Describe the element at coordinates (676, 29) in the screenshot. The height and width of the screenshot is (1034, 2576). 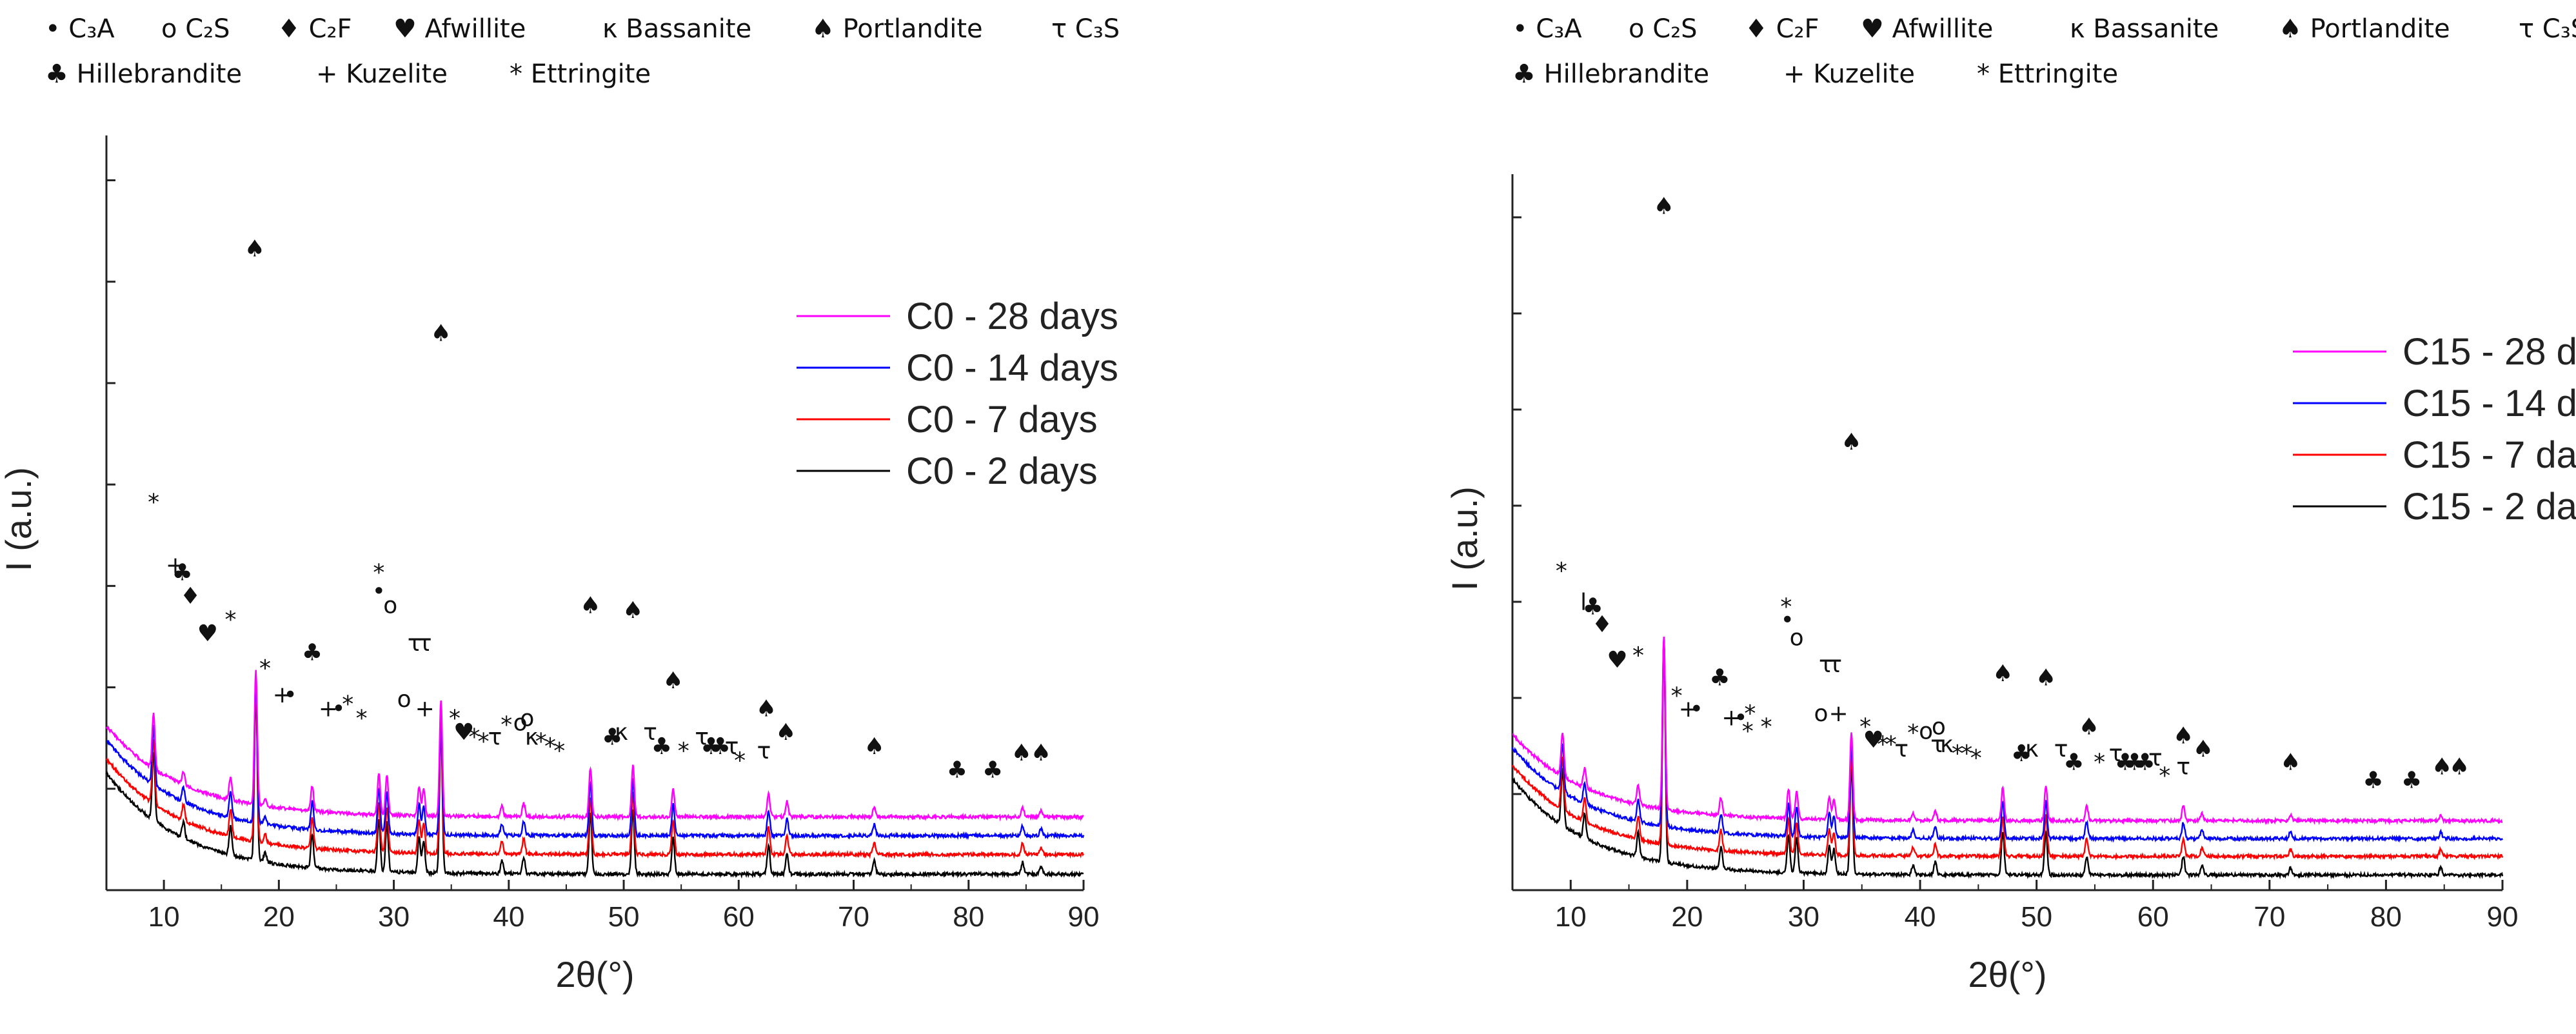
I see `phase-legend-item: κ Bassanite` at that location.